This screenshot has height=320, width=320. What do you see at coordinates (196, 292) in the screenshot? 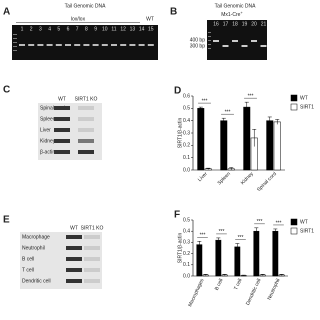
I see `x-tick-label: Macrophages` at bounding box center [196, 292].